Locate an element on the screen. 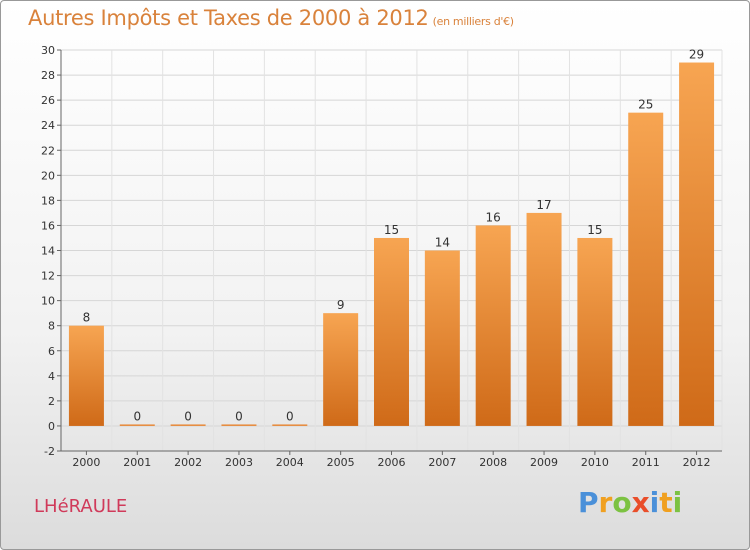  x-tick-label: 2005 is located at coordinates (341, 462).